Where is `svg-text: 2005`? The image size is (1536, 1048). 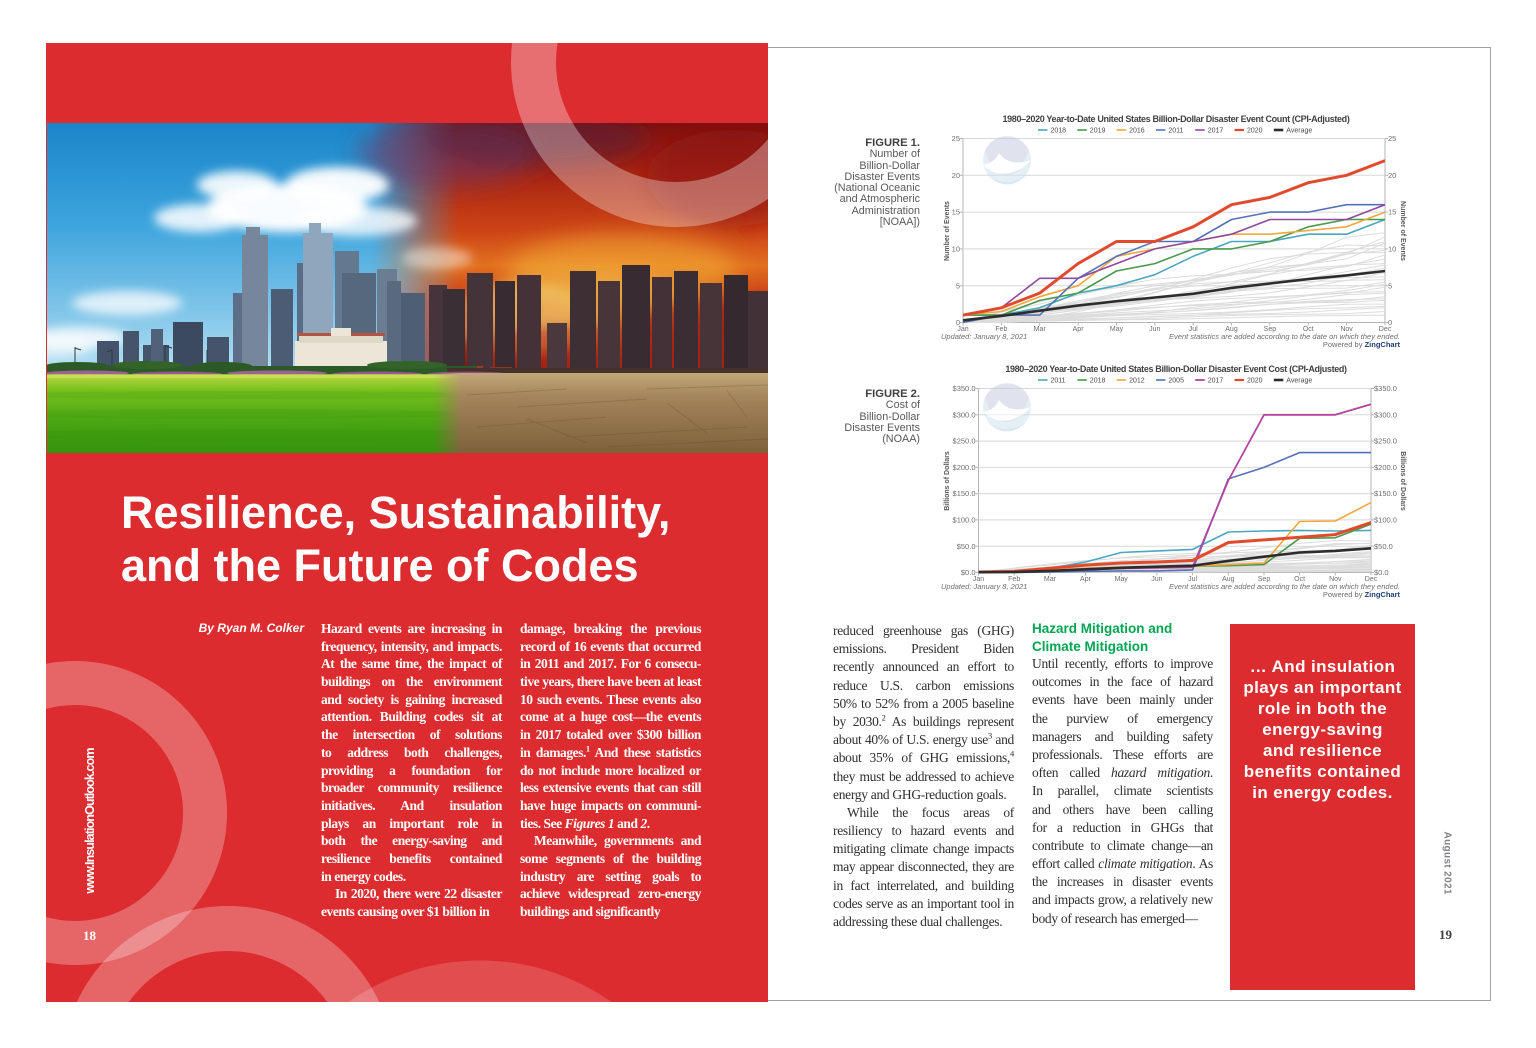 svg-text: 2005 is located at coordinates (1176, 381).